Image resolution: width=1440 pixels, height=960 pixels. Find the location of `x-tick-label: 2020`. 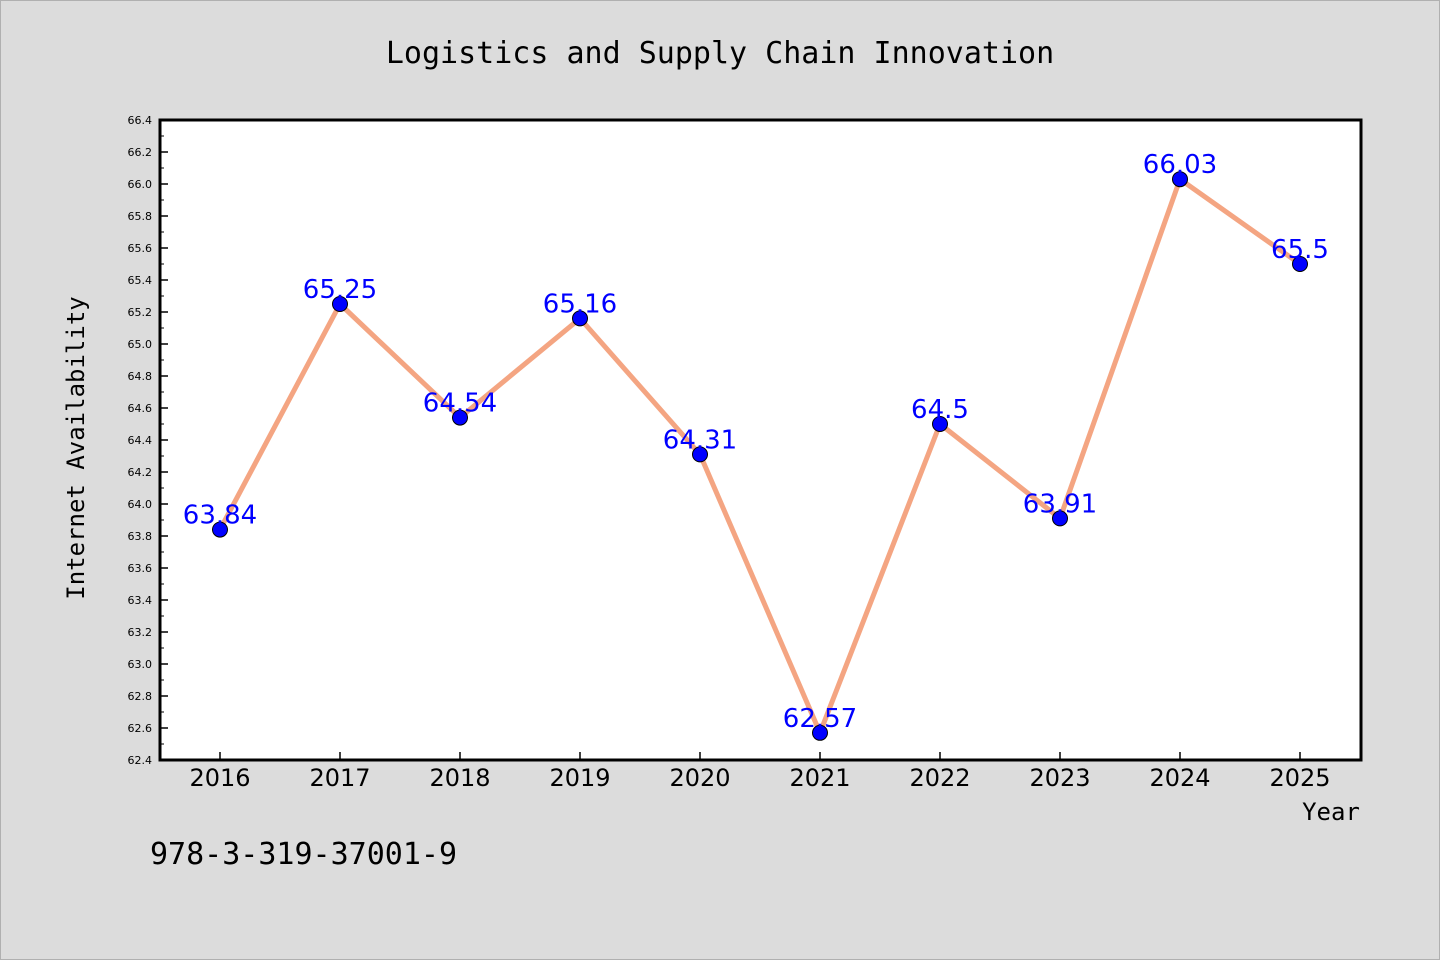

x-tick-label: 2020 is located at coordinates (699, 778).